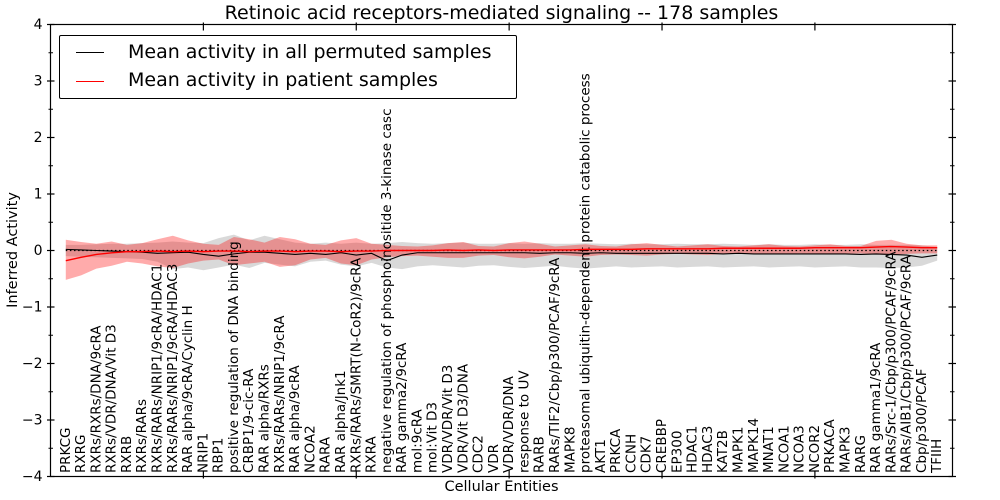 Image resolution: width=1000 pixels, height=500 pixels. Describe the element at coordinates (283, 80) in the screenshot. I see `legend-label-patient: Mean activity in patient samples` at that location.